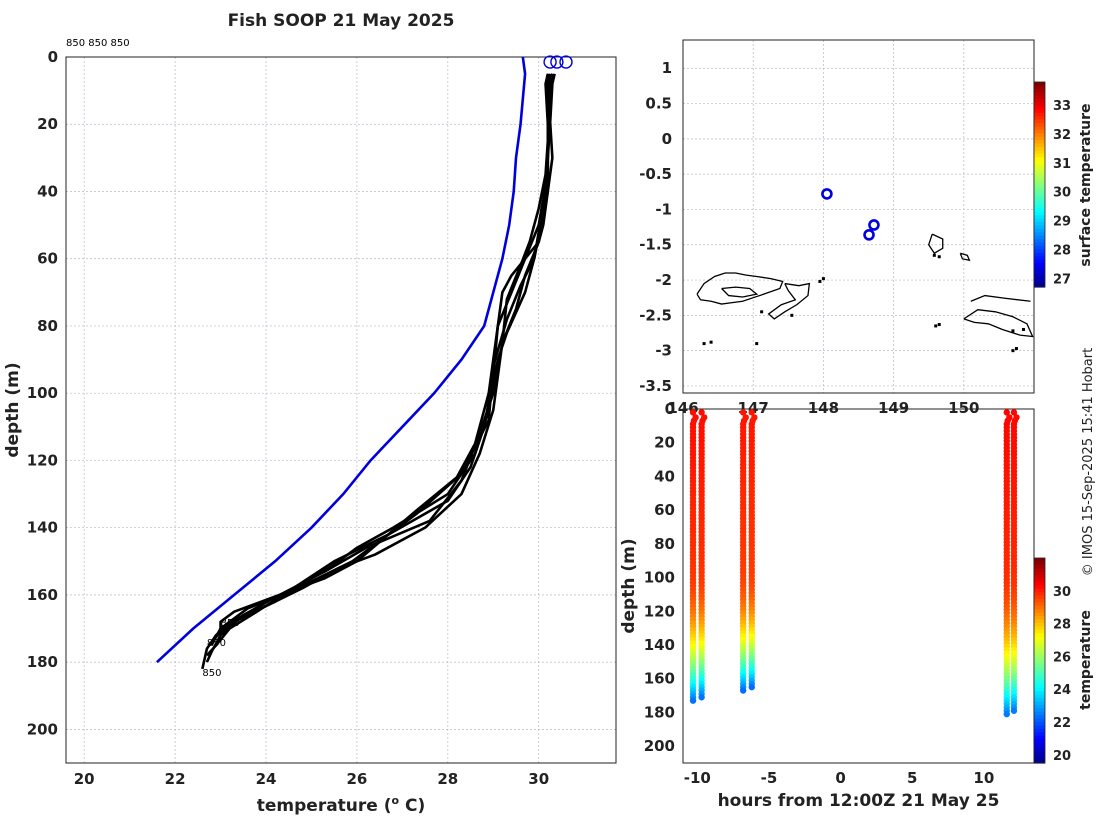 The height and width of the screenshot is (820, 1100). I want to click on y-tick-label: 180, so click(42, 662).